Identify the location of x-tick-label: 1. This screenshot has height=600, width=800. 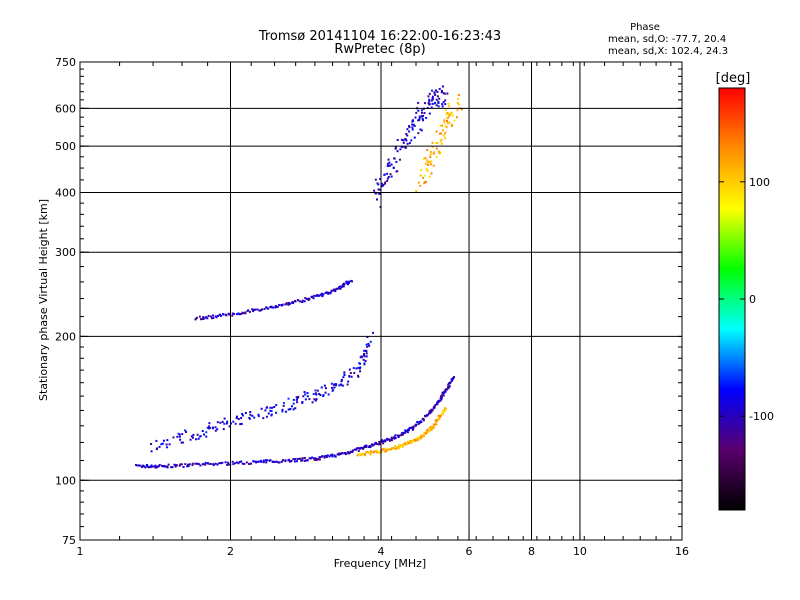
(80, 551).